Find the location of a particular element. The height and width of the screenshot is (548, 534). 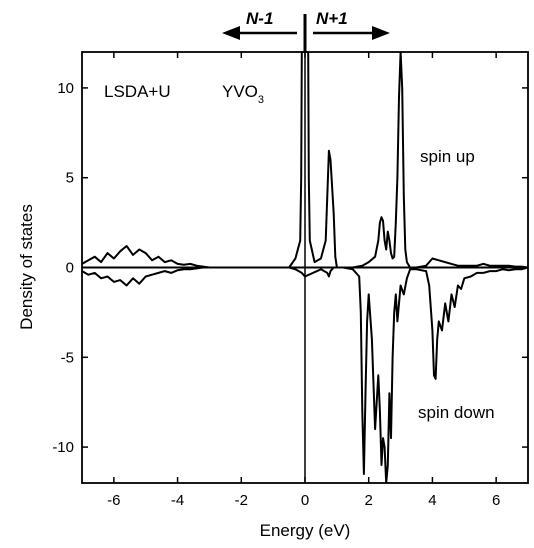

y-tick-label: 0 is located at coordinates (70, 268).